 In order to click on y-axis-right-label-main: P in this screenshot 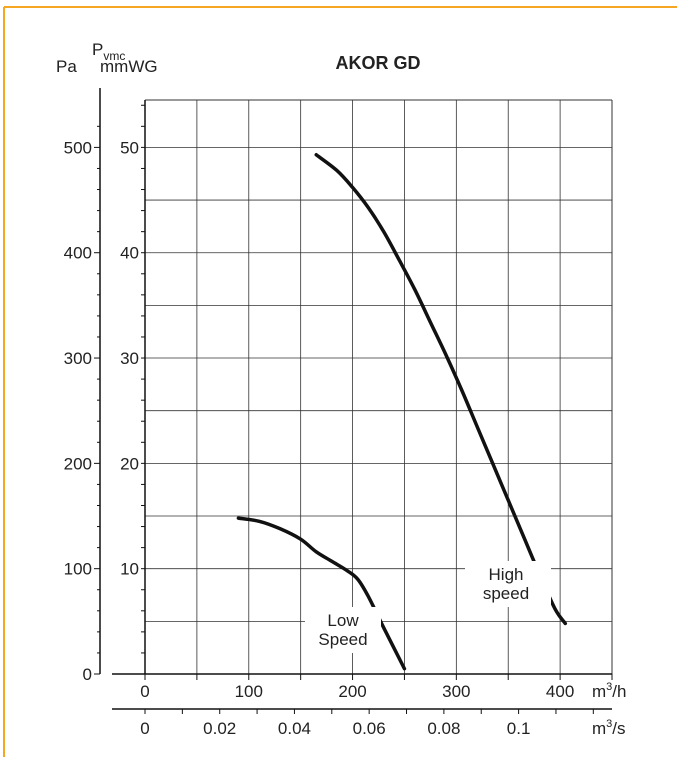, I will do `click(97, 49)`.